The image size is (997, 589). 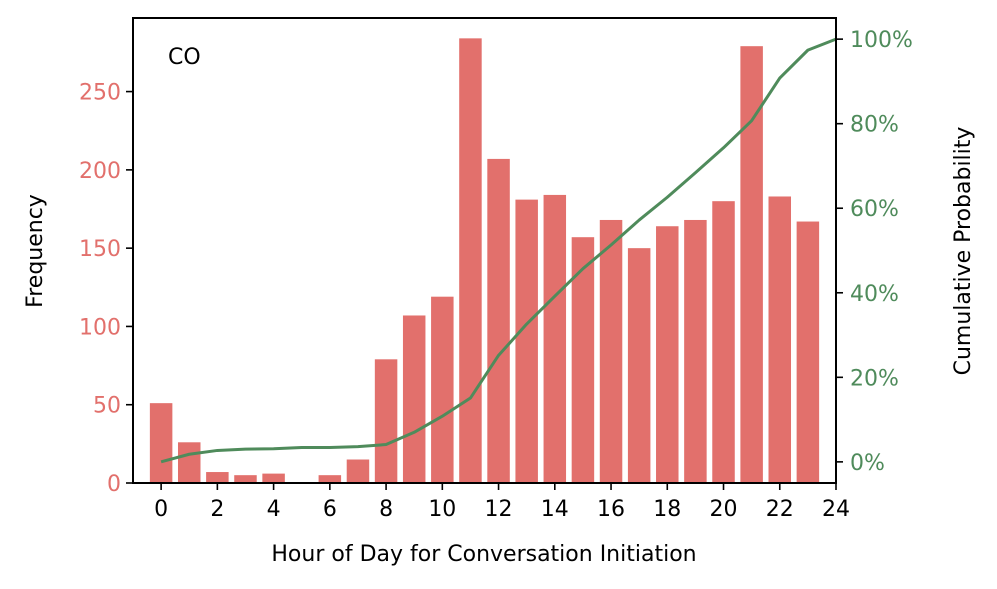 What do you see at coordinates (874, 209) in the screenshot?
I see `y2-tick-label: 60%` at bounding box center [874, 209].